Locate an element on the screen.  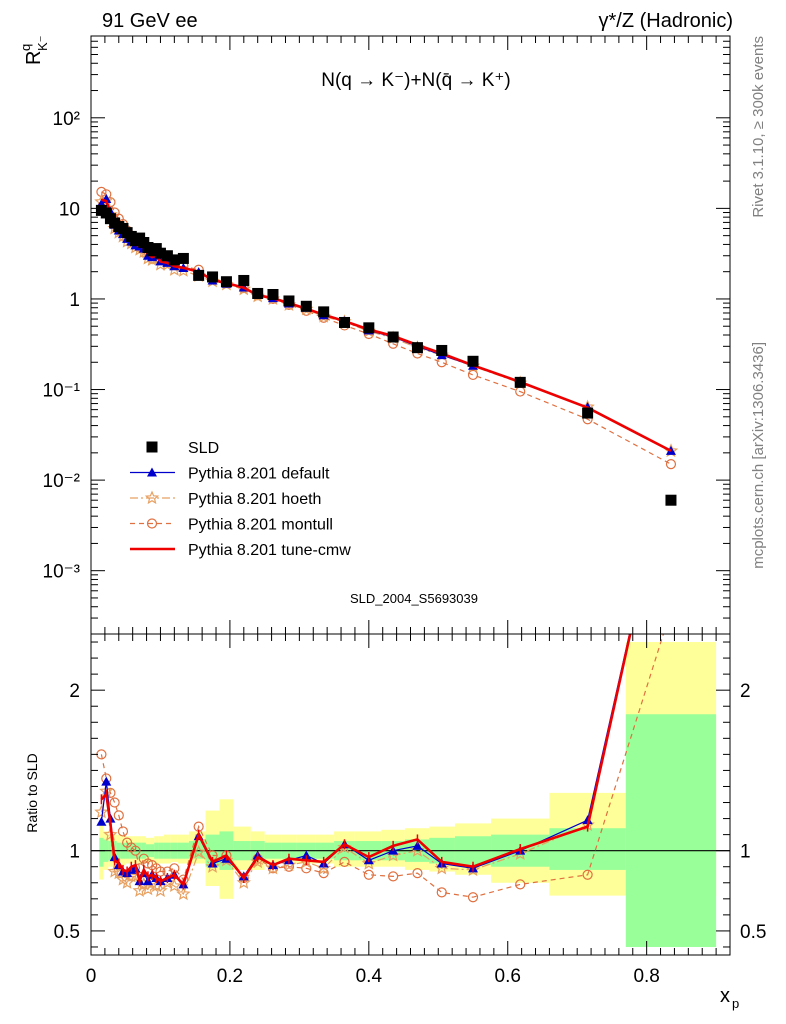
main-title: N(q → K⁻)+N(q̄ → K⁺) is located at coordinates (416, 80).